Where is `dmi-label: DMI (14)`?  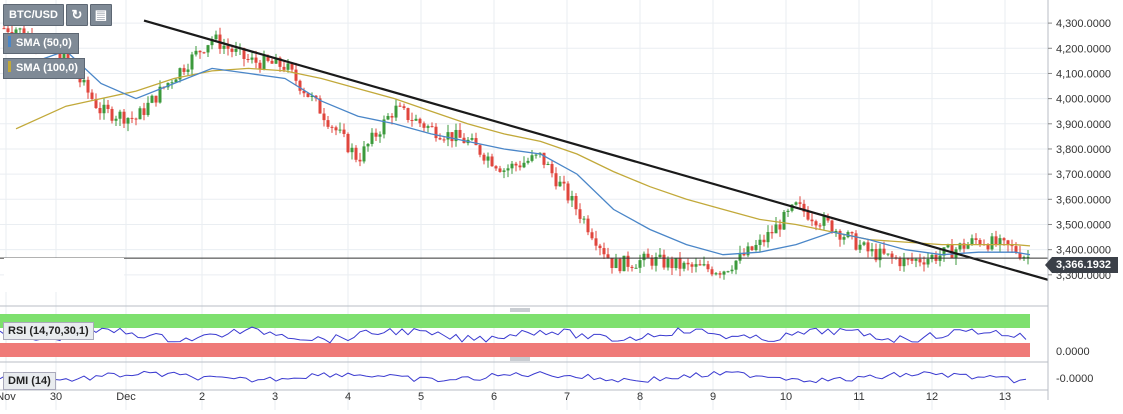 dmi-label: DMI (14) is located at coordinates (29, 381).